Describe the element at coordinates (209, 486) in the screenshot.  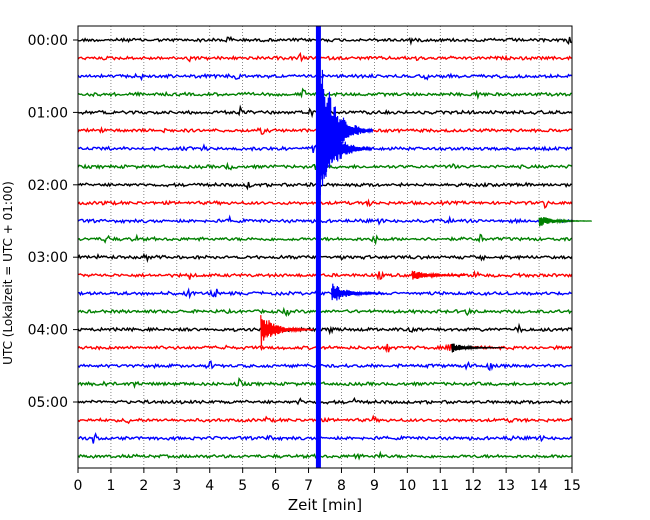
I see `x-tick-label: 4` at that location.